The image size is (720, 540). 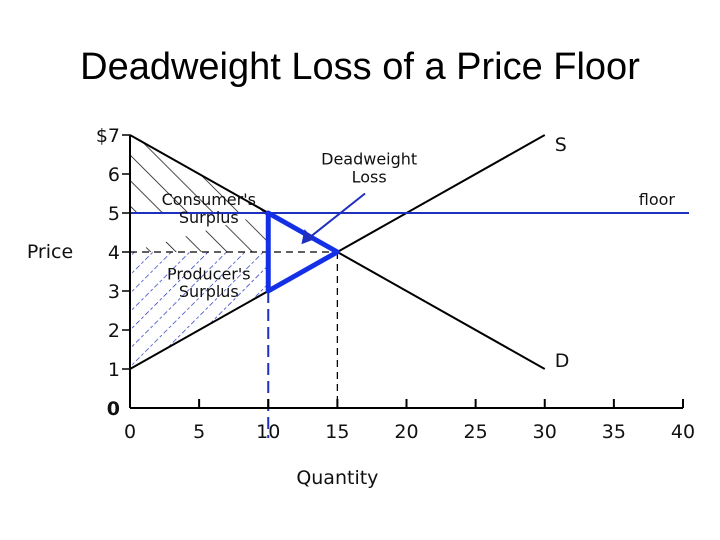 What do you see at coordinates (336, 216) in the screenshot?
I see `deadweight-arrow-shaft` at bounding box center [336, 216].